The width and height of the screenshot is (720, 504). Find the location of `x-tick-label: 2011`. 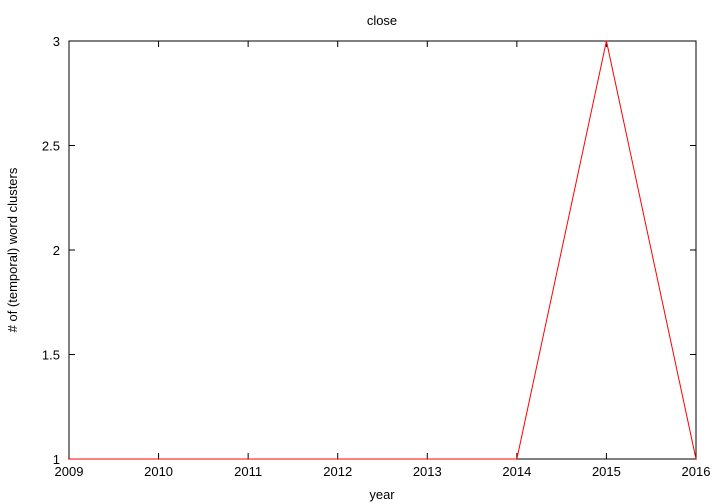

x-tick-label: 2011 is located at coordinates (248, 471).